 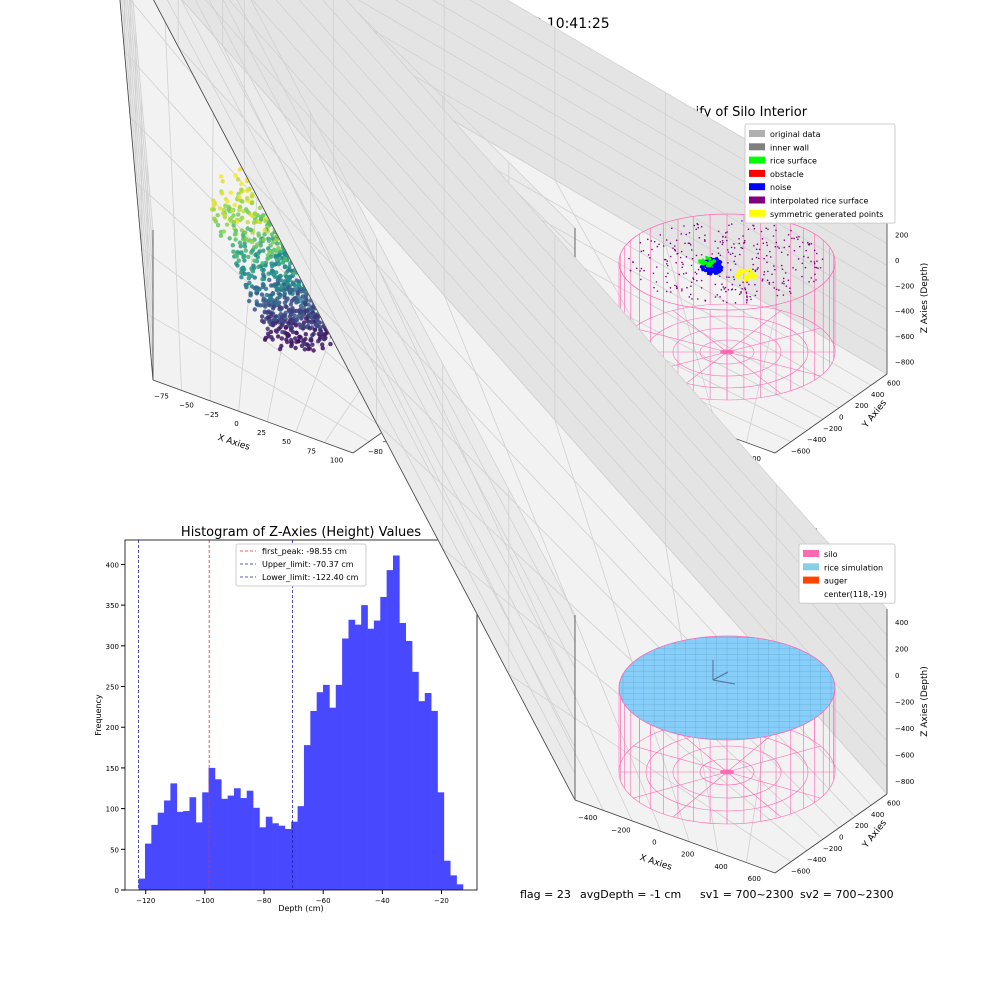 What do you see at coordinates (715, 261) in the screenshot?
I see `rice-surface-point` at bounding box center [715, 261].